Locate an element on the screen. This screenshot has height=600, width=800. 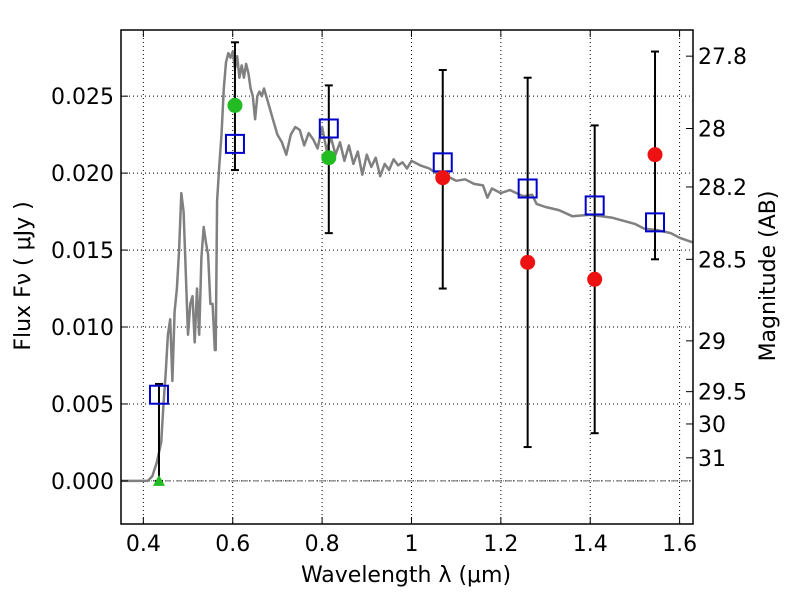
x-tick-label: 0.6 is located at coordinates (232, 544).